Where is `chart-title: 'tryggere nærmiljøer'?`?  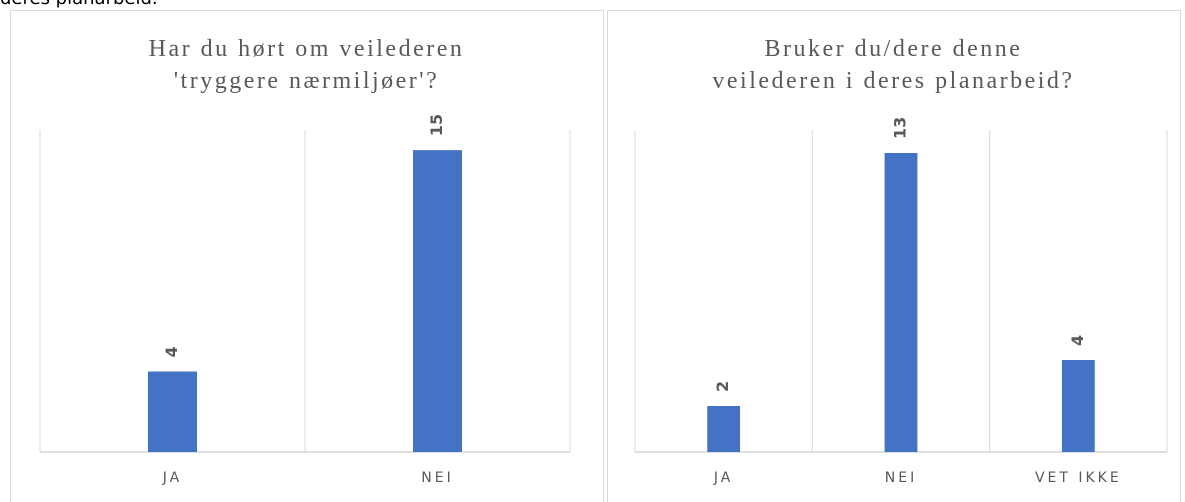
chart-title: 'tryggere nærmiljøer'? is located at coordinates (307, 81).